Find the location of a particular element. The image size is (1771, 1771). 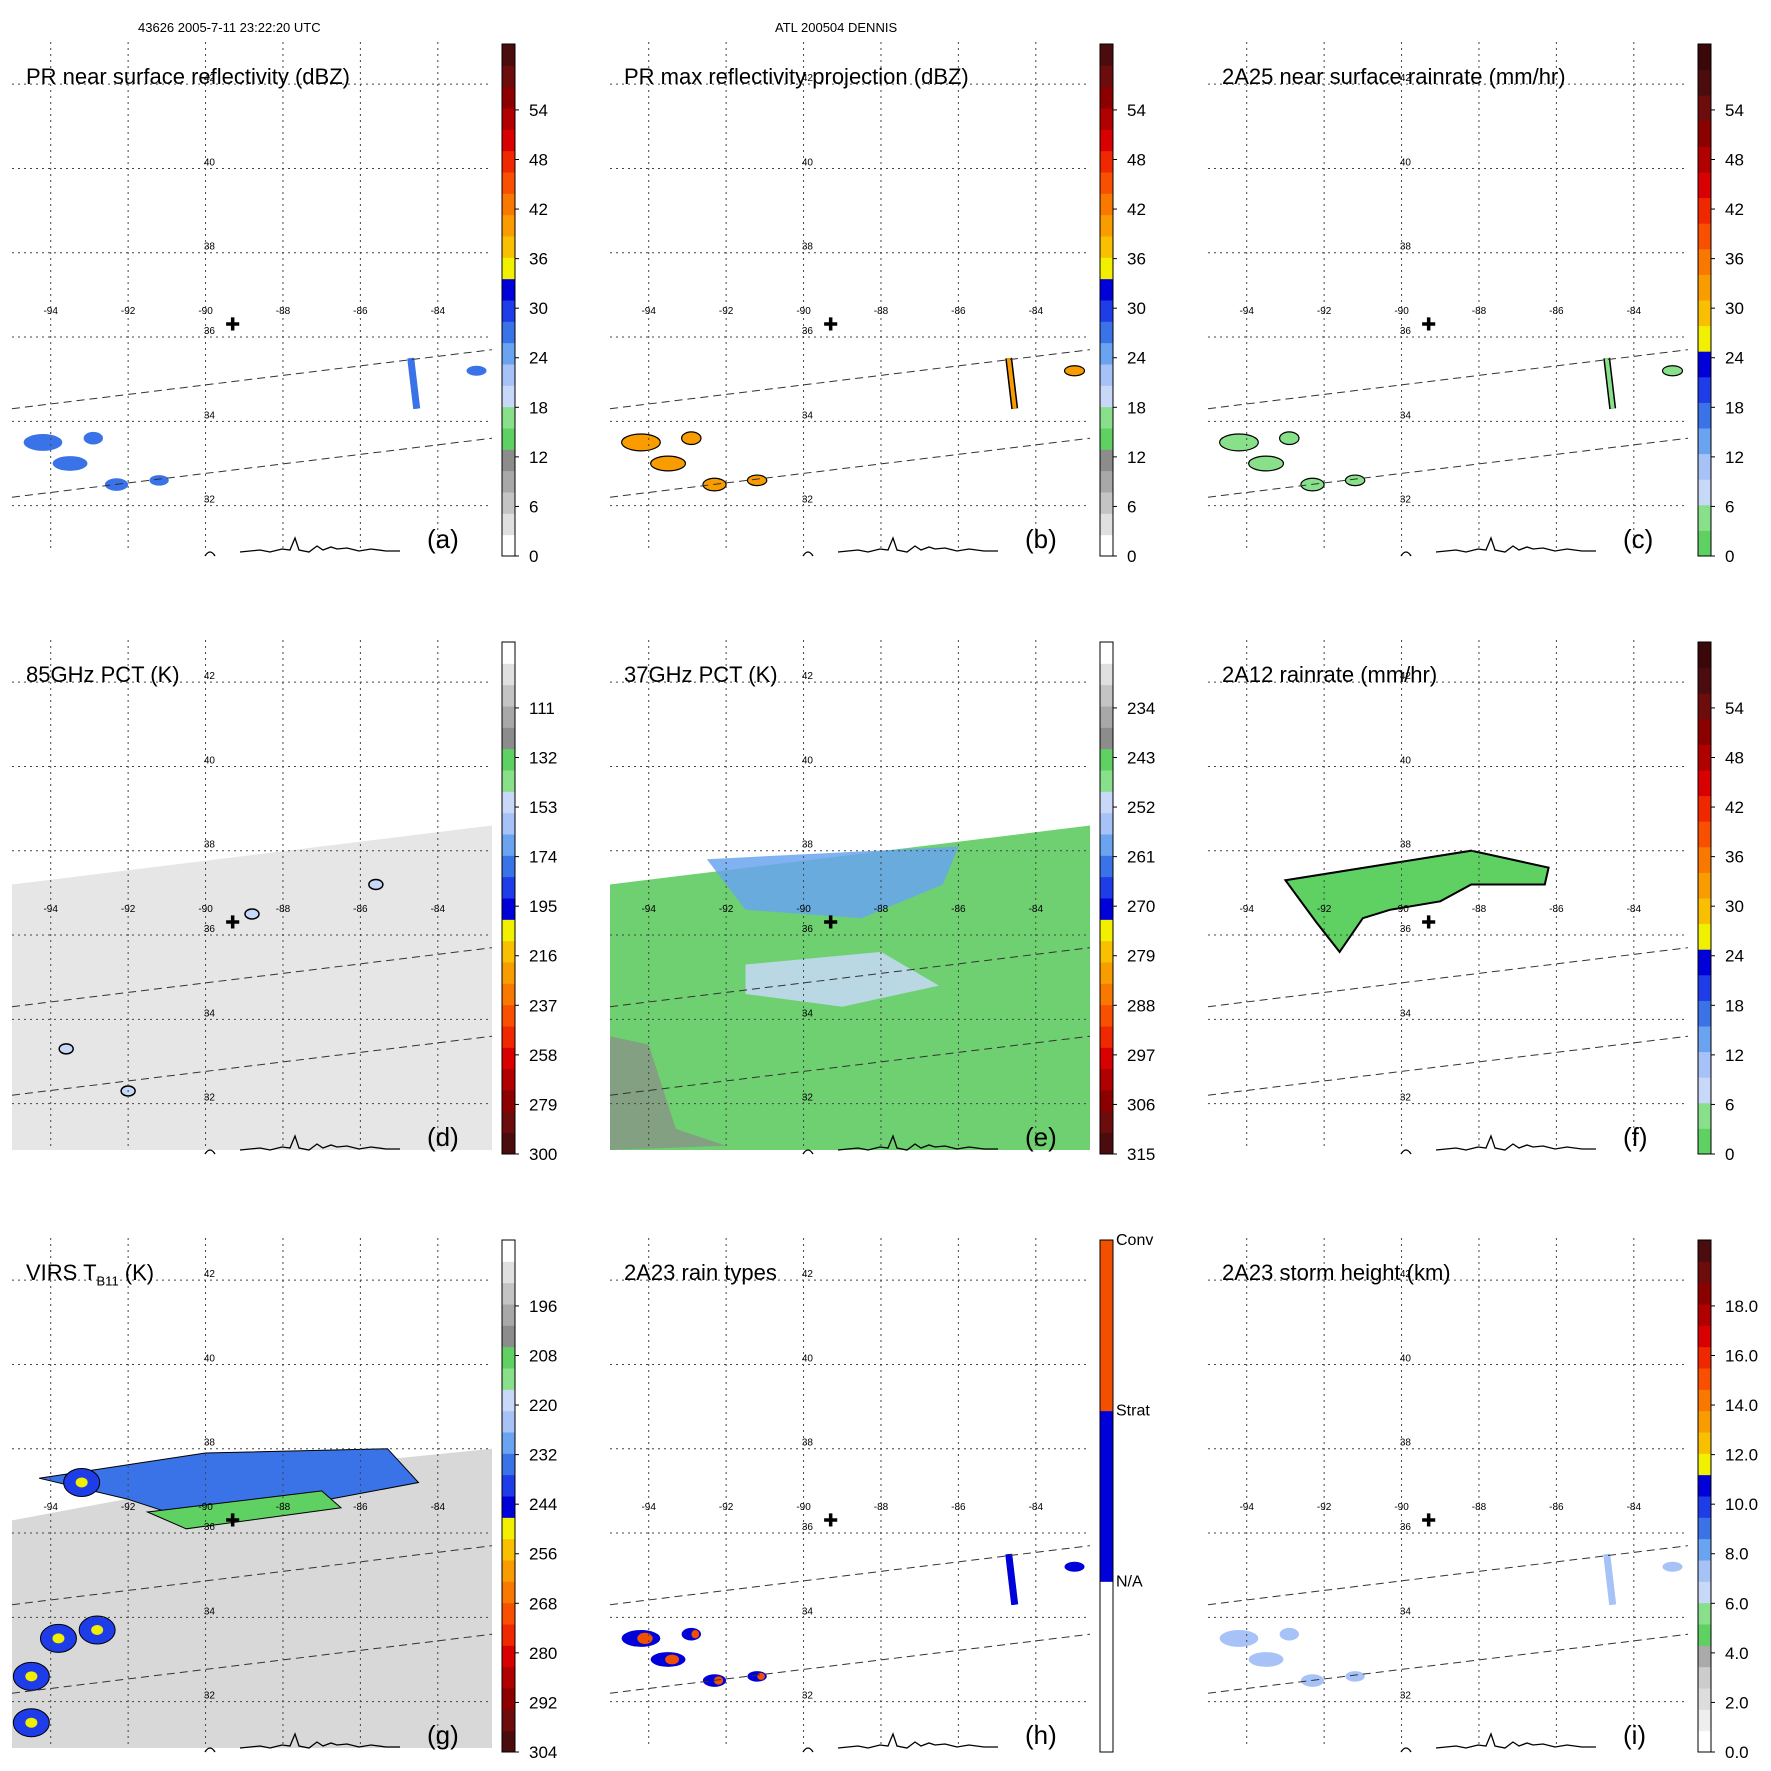

lon-label--92: -92 is located at coordinates (128, 1507).